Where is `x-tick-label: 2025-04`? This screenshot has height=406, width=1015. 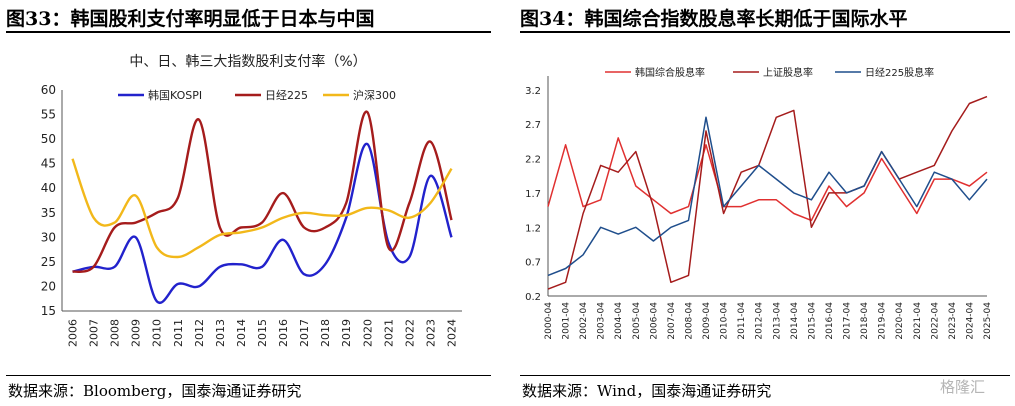 x-tick-label: 2025-04 is located at coordinates (988, 321).